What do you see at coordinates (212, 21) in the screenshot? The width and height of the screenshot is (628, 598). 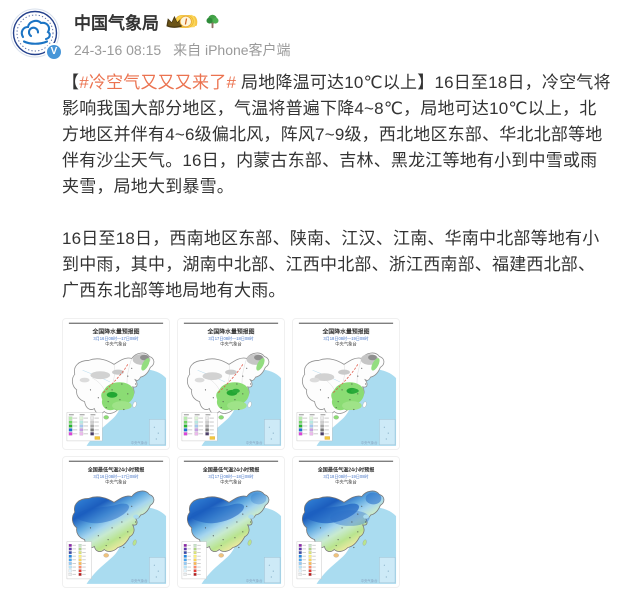 I see `tree-emoji-icon` at bounding box center [212, 21].